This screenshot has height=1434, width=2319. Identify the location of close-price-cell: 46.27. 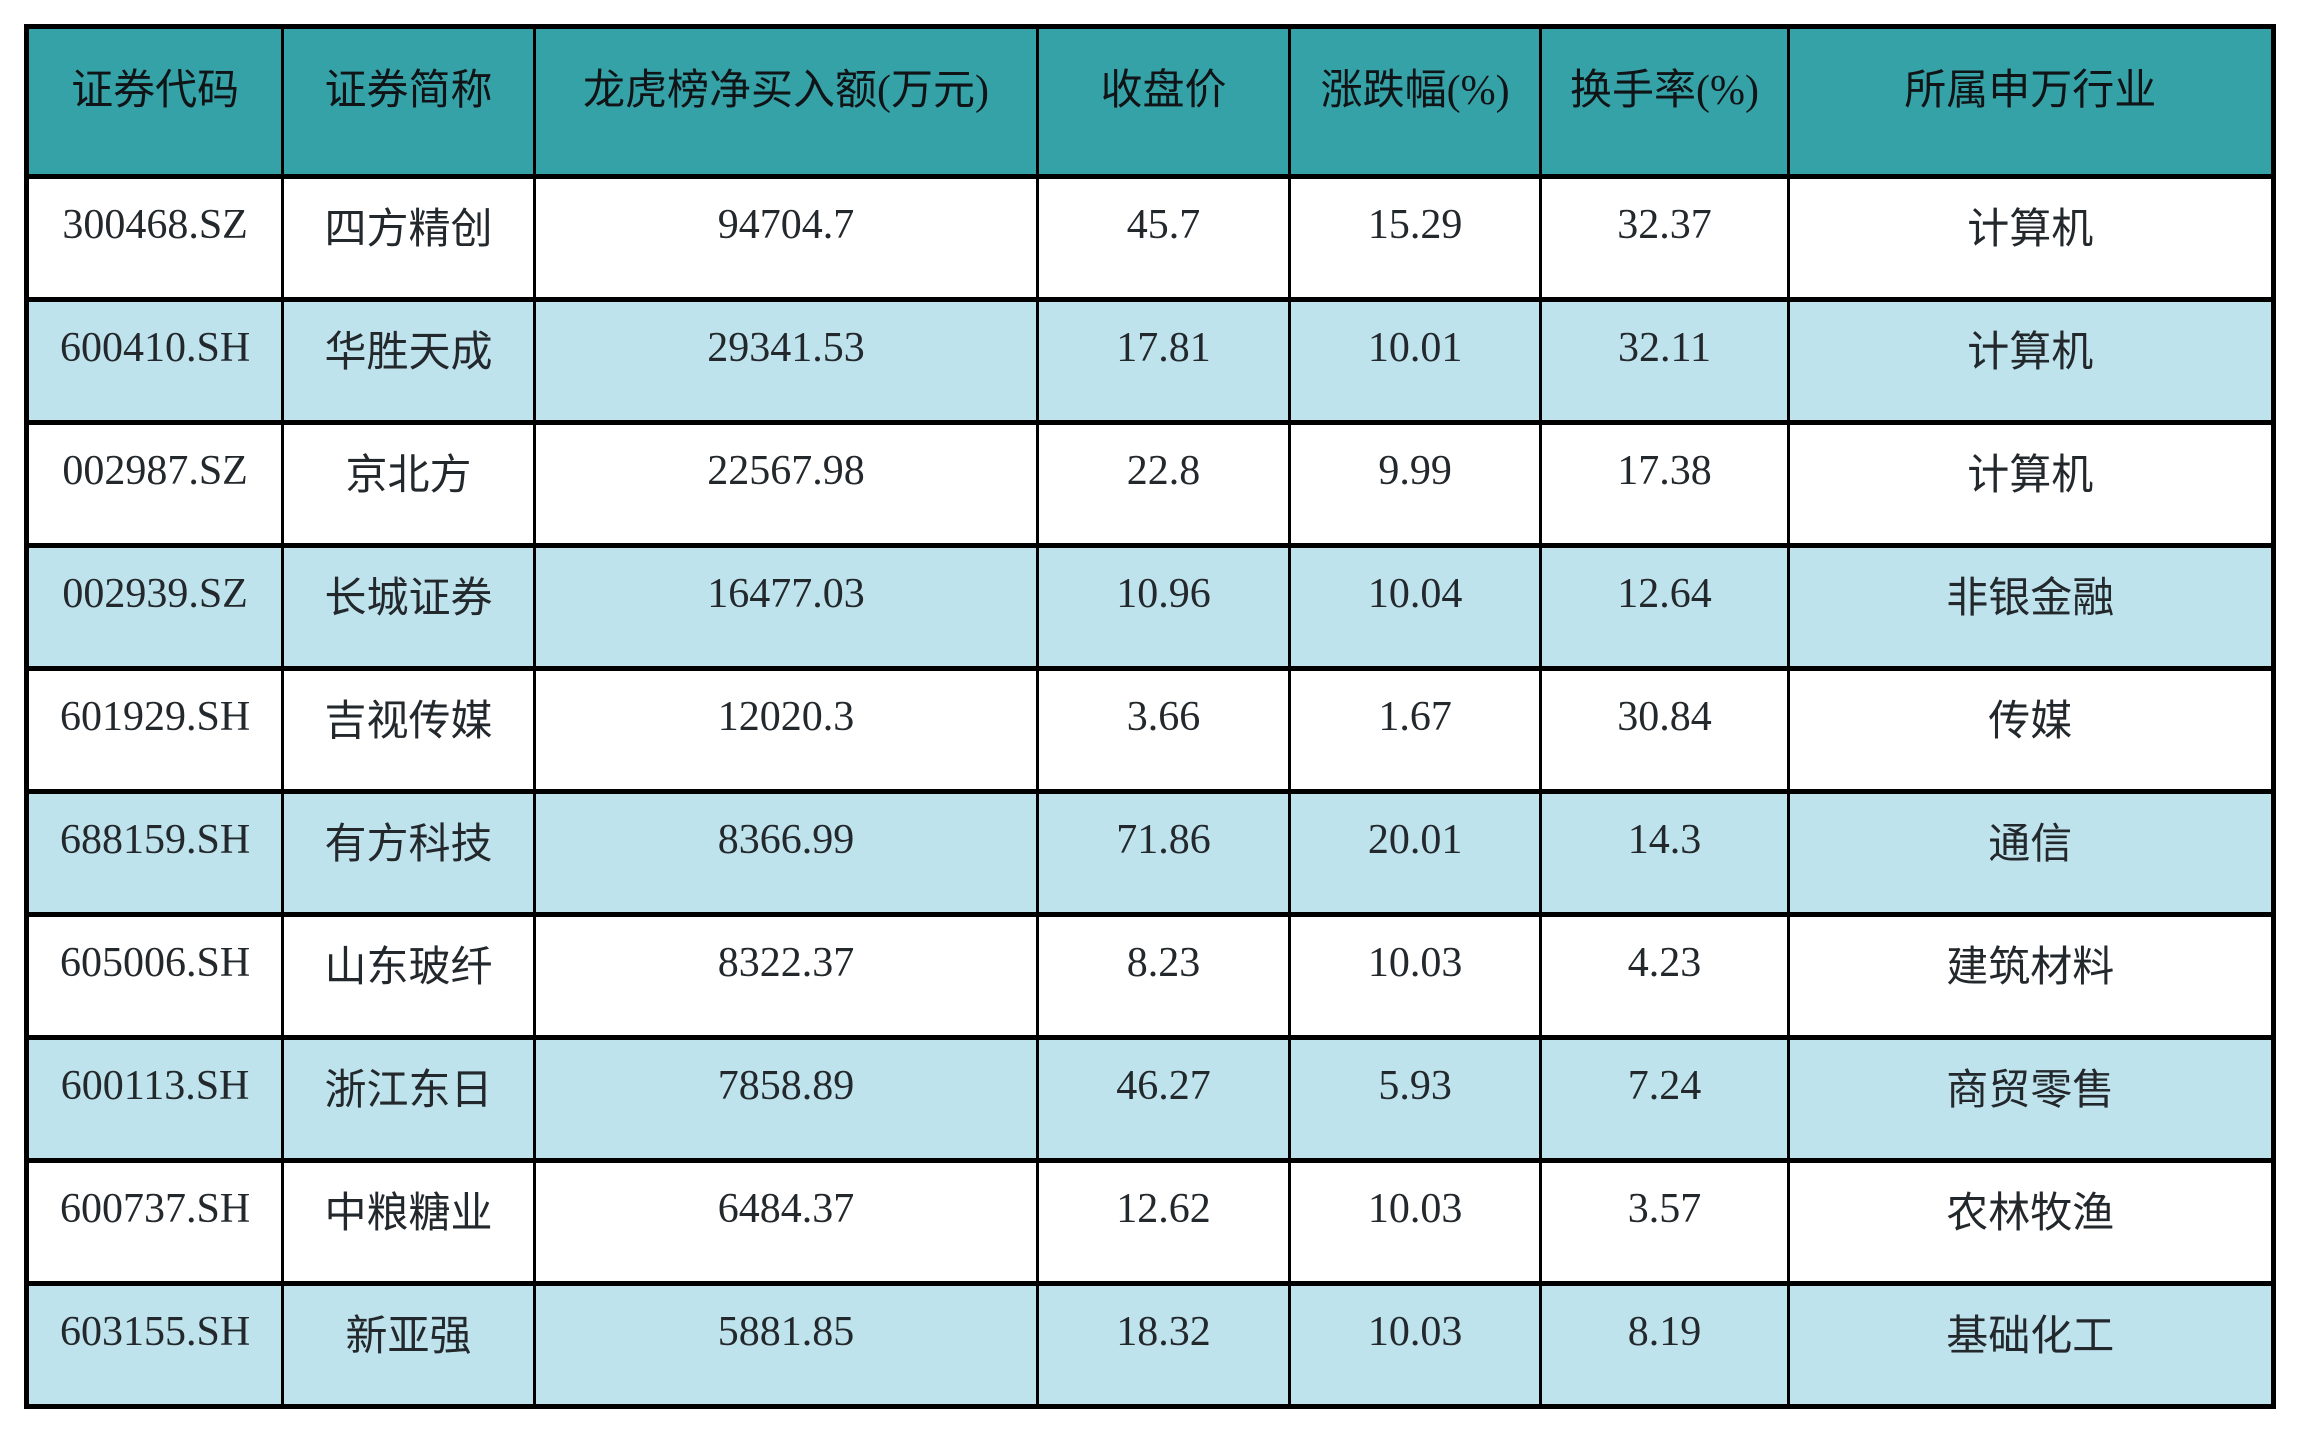
(1163, 1099).